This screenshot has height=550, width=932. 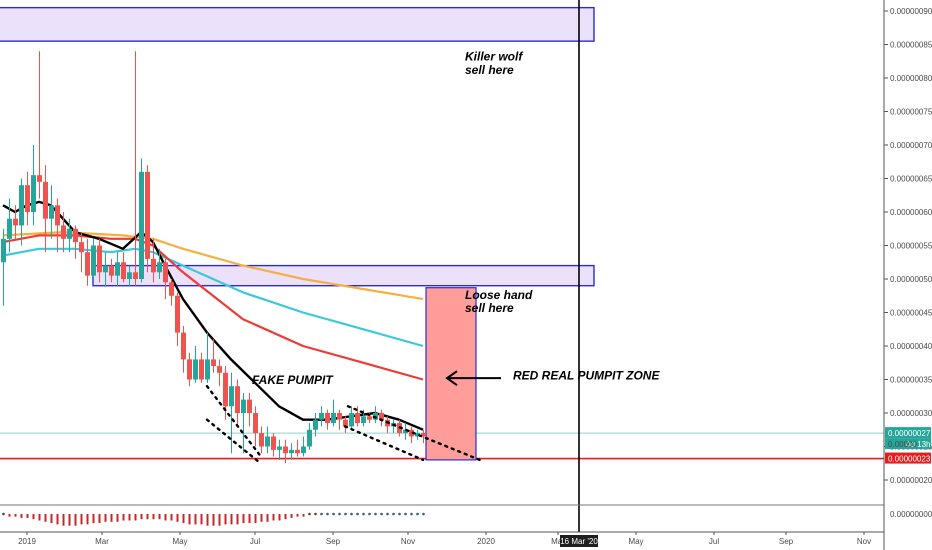 What do you see at coordinates (911, 78) in the screenshot?
I see `y-tick-label: 0.00000080` at bounding box center [911, 78].